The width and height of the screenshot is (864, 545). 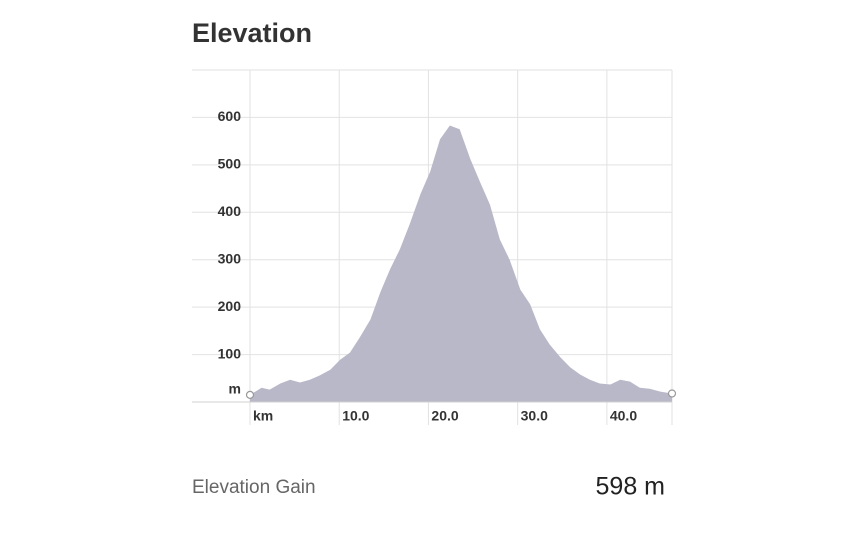 I want to click on y-tick-label: 400, so click(x=230, y=211).